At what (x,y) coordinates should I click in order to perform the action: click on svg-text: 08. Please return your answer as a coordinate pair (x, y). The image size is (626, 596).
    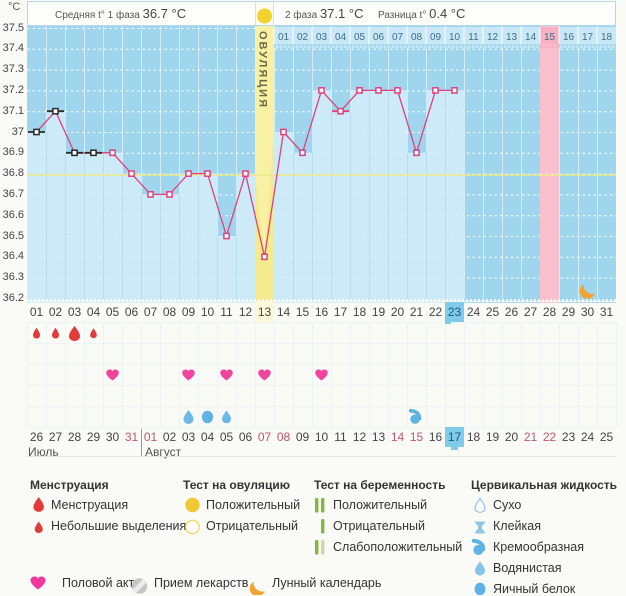
    Looking at the image, I should click on (417, 37).